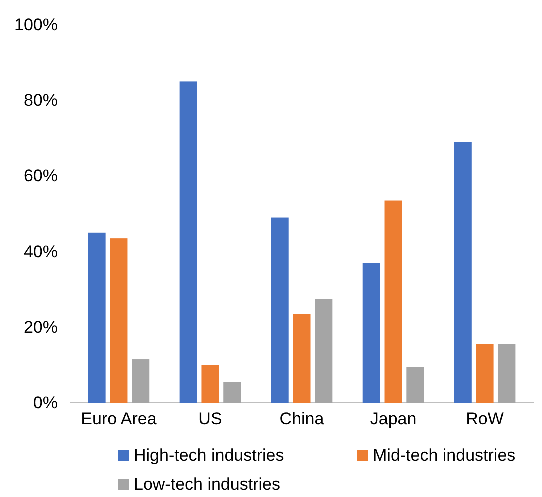 The width and height of the screenshot is (542, 497). Describe the element at coordinates (210, 419) in the screenshot. I see `x-tick-label: US` at that location.